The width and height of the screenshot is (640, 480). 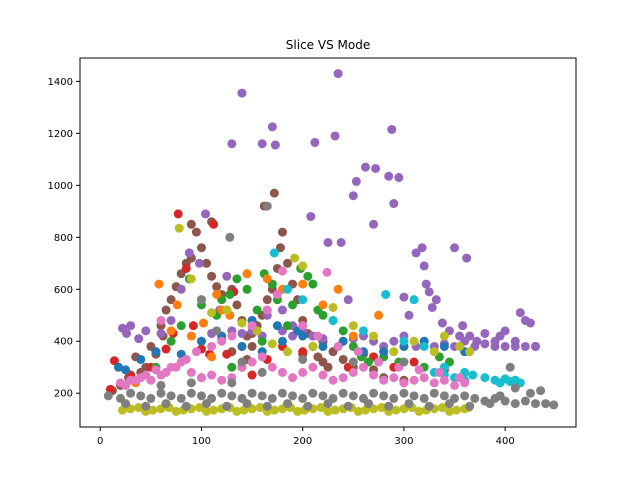 I want to click on y-tick-label: 600, so click(x=63, y=290).